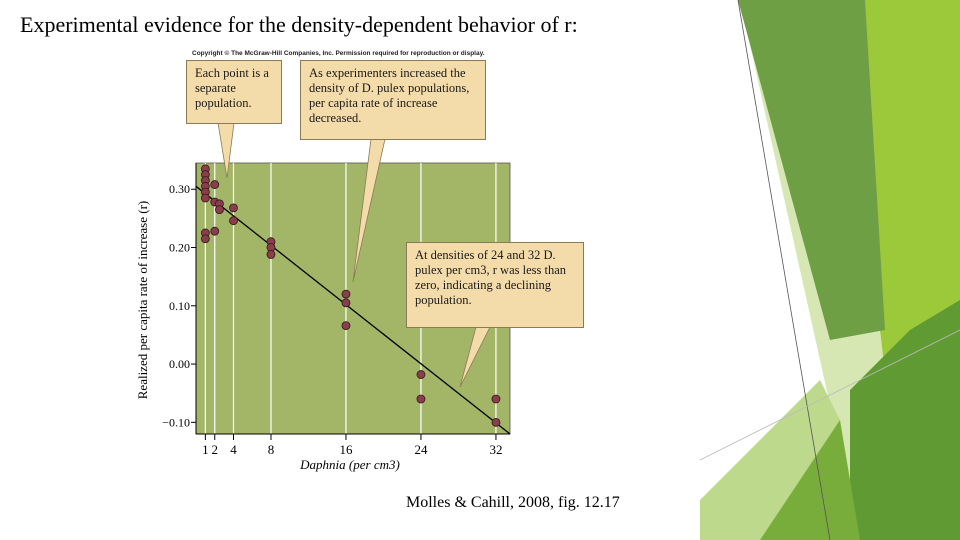  I want to click on x-ticks: 1 2 4 8 16 24 32, so click(352, 445).